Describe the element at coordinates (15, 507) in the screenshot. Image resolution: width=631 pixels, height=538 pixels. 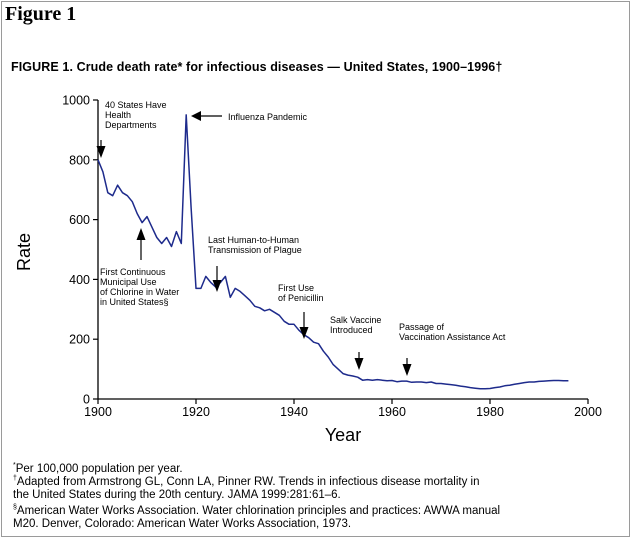
I see `footnote-mark: §` at that location.